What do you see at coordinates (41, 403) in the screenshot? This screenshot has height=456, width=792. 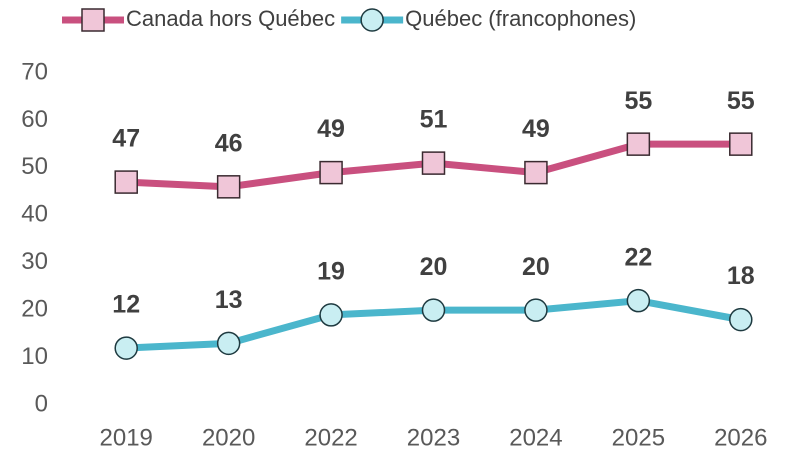 I see `y-tick-label: 0` at bounding box center [41, 403].